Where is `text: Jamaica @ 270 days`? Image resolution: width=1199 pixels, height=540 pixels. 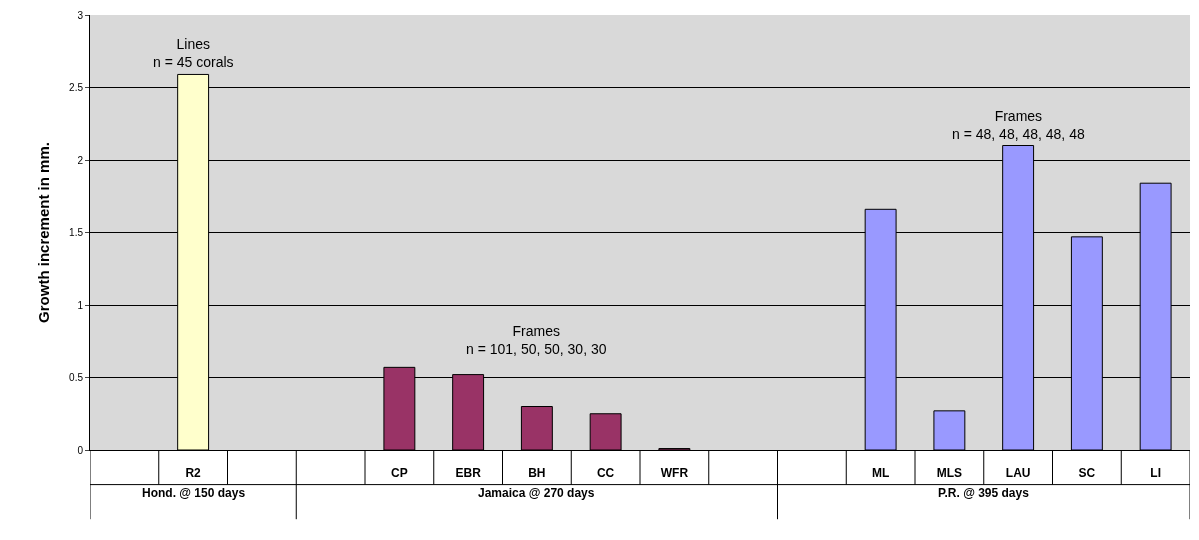 text: Jamaica @ 270 days is located at coordinates (536, 493).